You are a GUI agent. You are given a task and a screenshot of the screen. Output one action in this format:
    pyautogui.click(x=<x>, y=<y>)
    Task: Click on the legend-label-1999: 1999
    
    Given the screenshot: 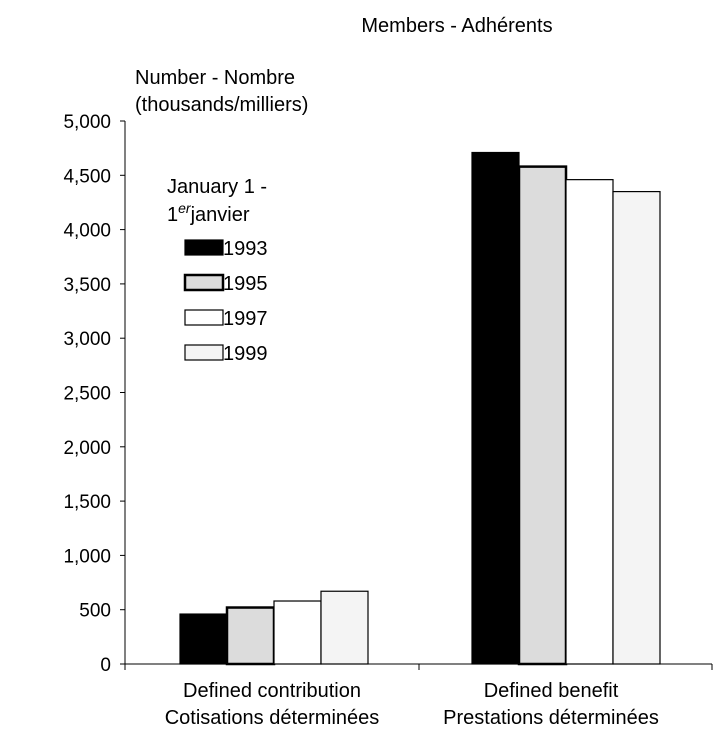 What is the action you would take?
    pyautogui.click(x=245, y=354)
    